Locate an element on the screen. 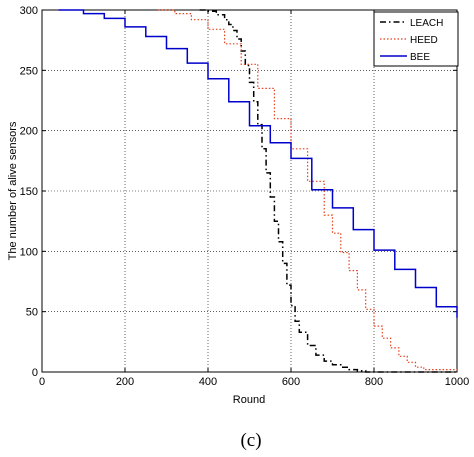  legend-label-heed: HEED is located at coordinates (424, 40).